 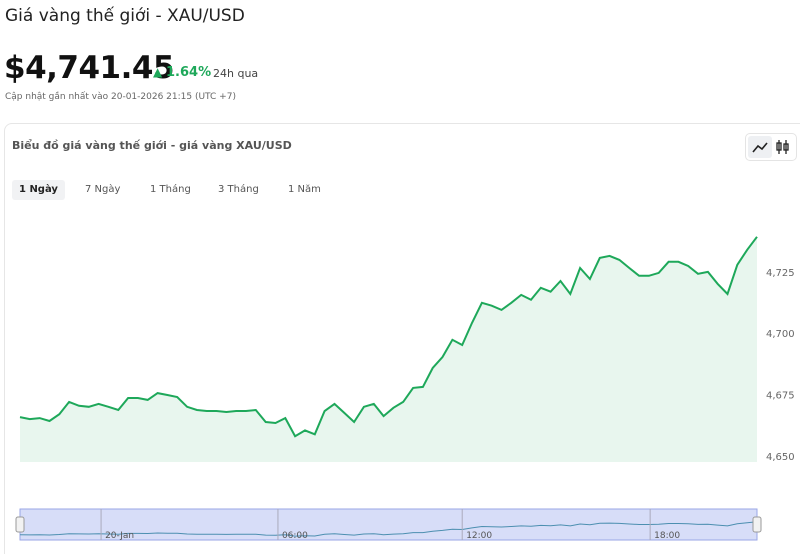 What do you see at coordinates (119, 536) in the screenshot?
I see `navigator-label: 20-Jan` at bounding box center [119, 536].